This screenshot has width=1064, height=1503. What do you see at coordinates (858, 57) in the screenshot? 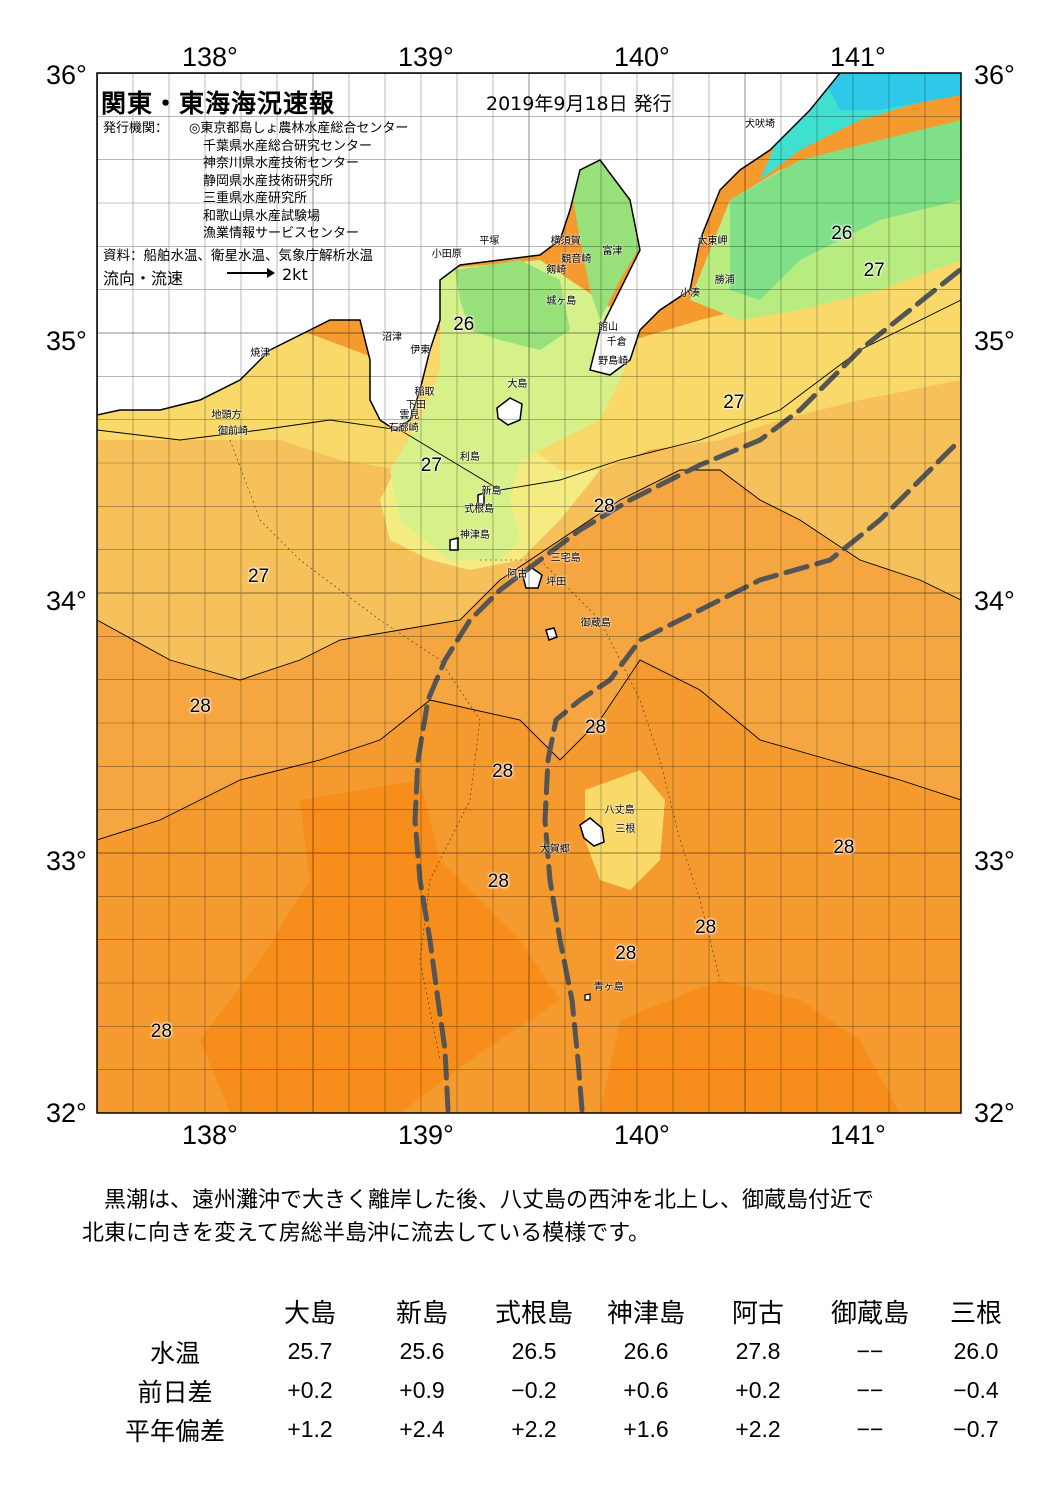
I see `lon-label-141-top: 141°` at bounding box center [858, 57].